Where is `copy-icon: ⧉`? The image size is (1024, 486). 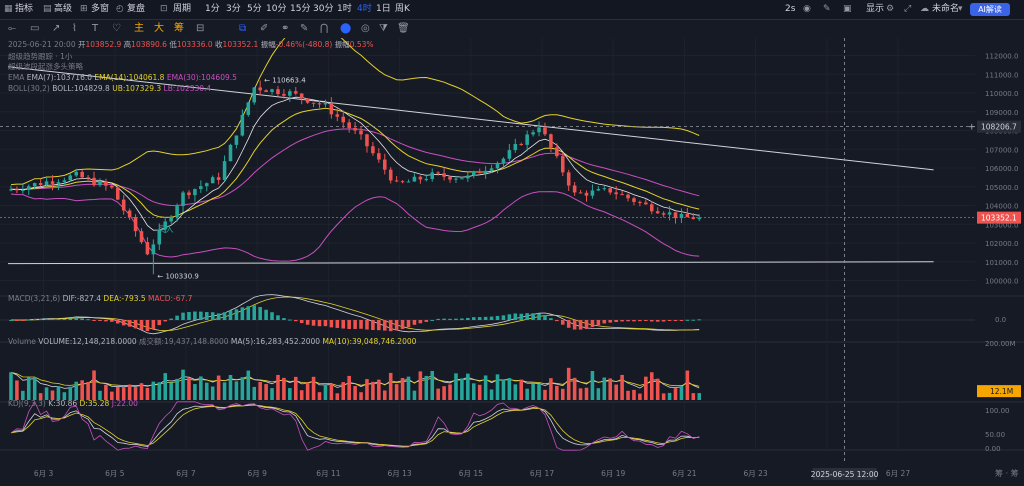
copy-icon: ⧉ is located at coordinates (243, 28).